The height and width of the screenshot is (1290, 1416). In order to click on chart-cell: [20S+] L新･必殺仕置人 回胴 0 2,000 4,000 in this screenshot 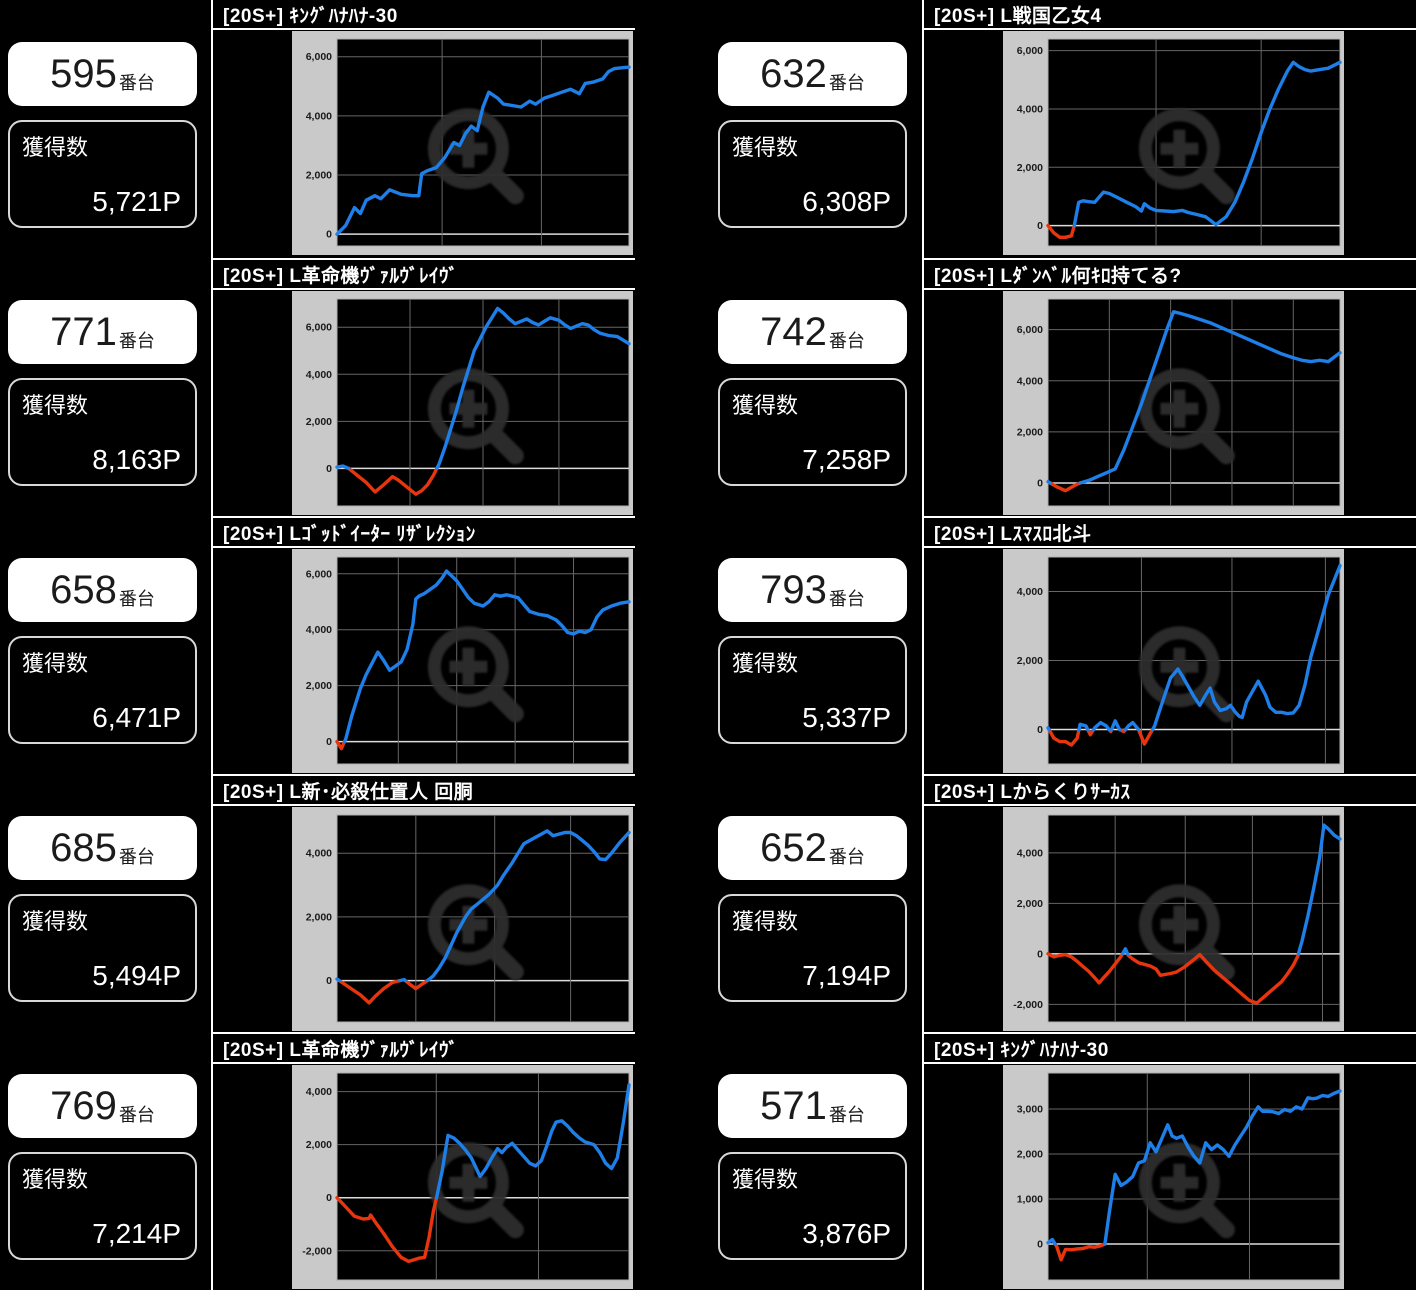, I will do `click(424, 903)`.